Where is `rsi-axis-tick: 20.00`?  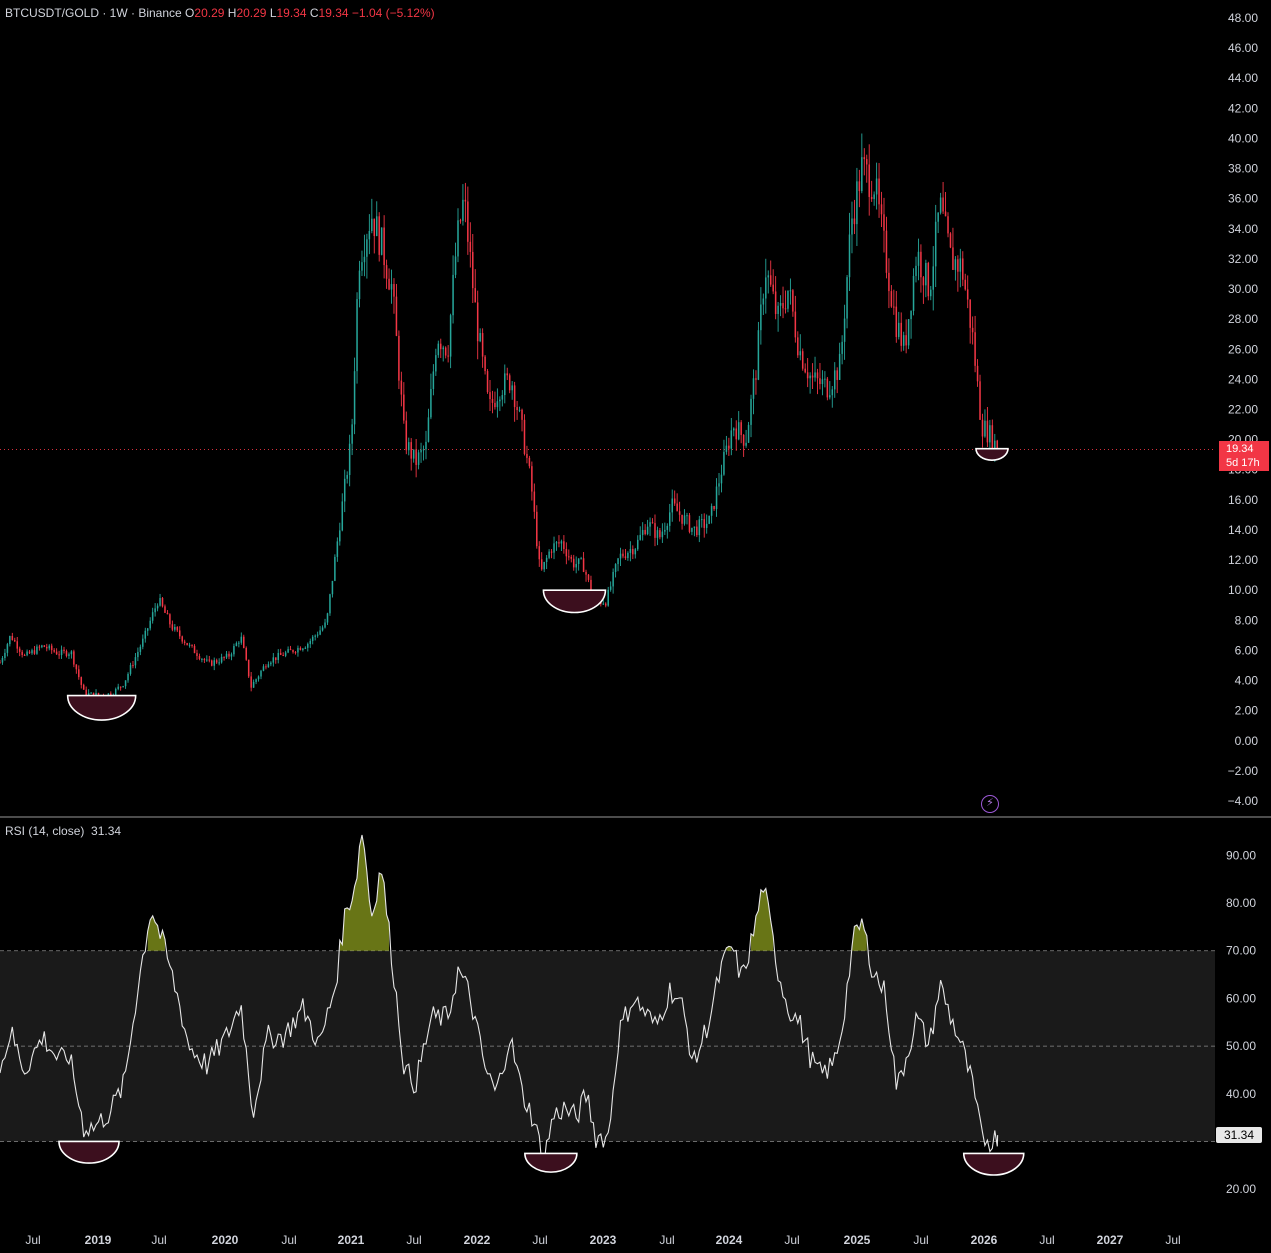 rsi-axis-tick: 20.00 is located at coordinates (1241, 1189).